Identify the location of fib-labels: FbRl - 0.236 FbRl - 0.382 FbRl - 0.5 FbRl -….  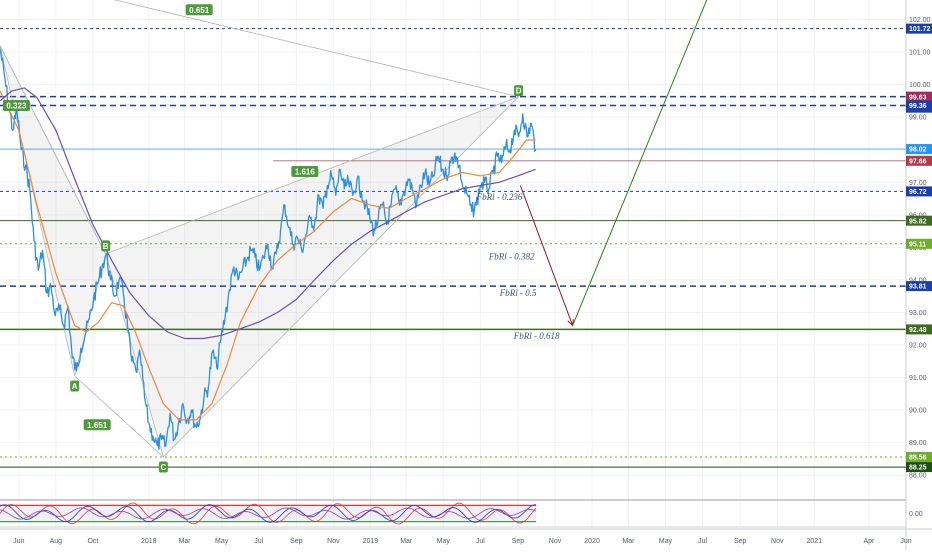
(518, 266).